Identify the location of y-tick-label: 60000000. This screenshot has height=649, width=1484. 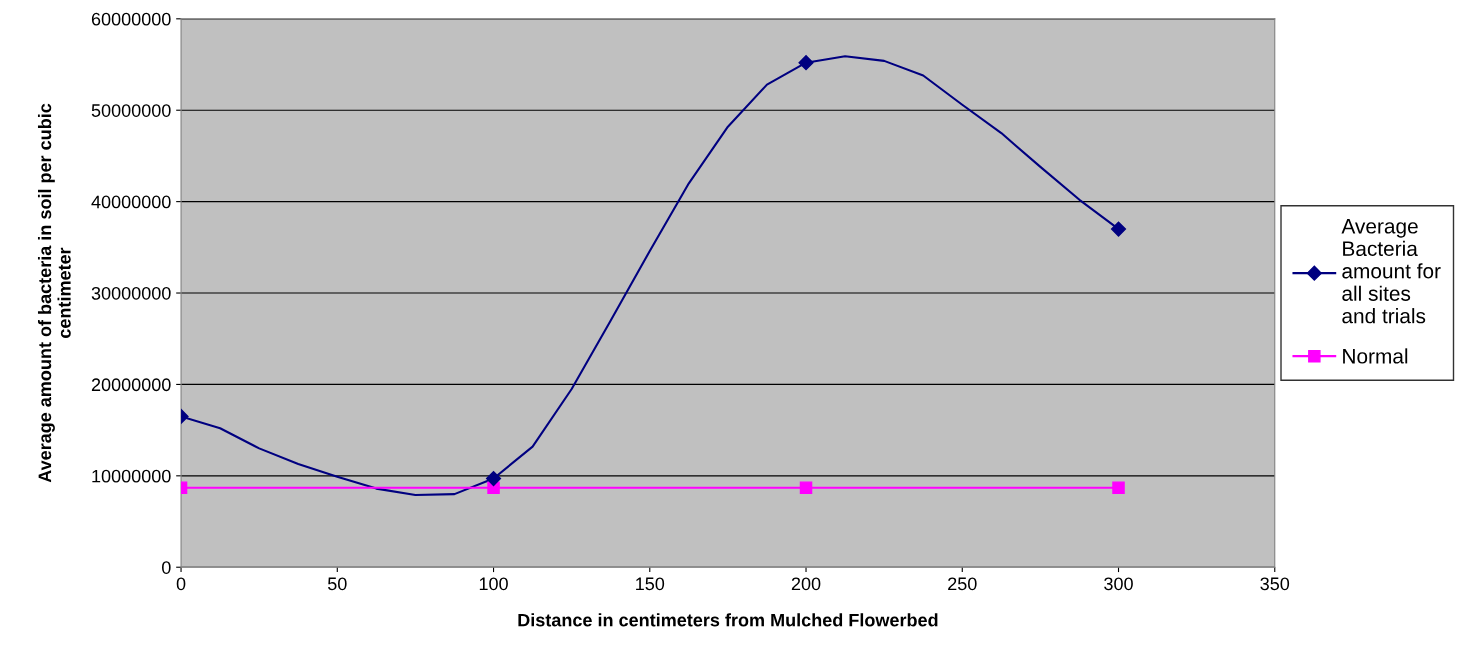
(131, 19).